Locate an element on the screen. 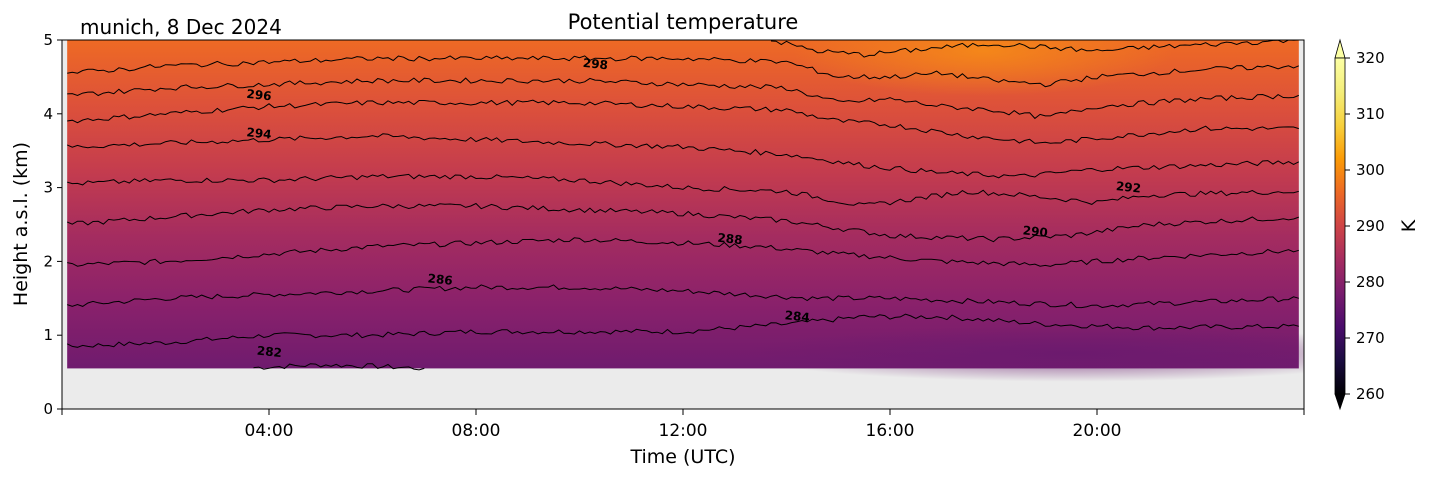  contour-label-290: 290 is located at coordinates (1035, 231).